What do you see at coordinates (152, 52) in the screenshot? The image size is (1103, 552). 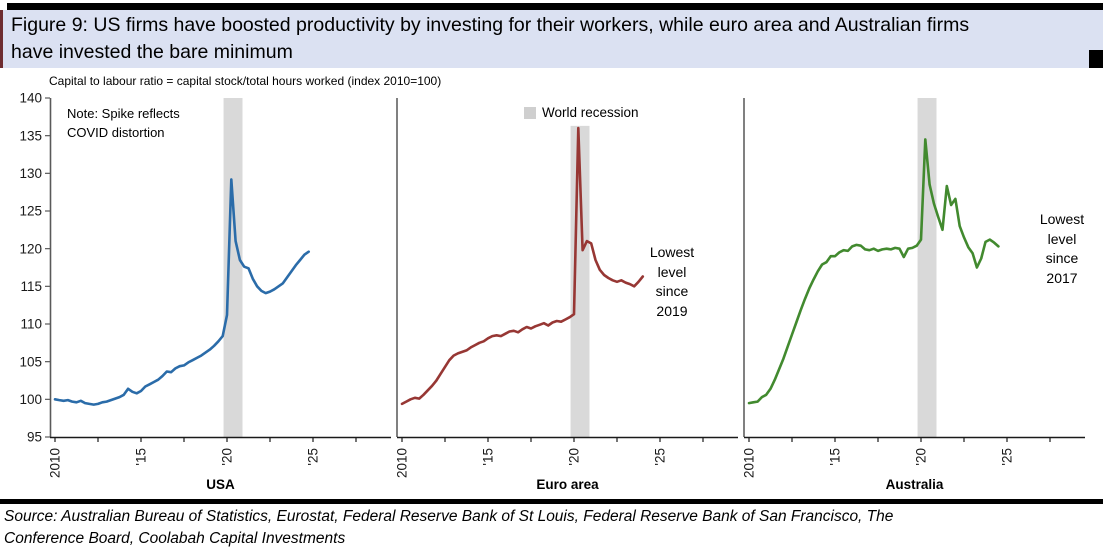 I see `figure-title-line-2: have invested the bare minimum` at bounding box center [152, 52].